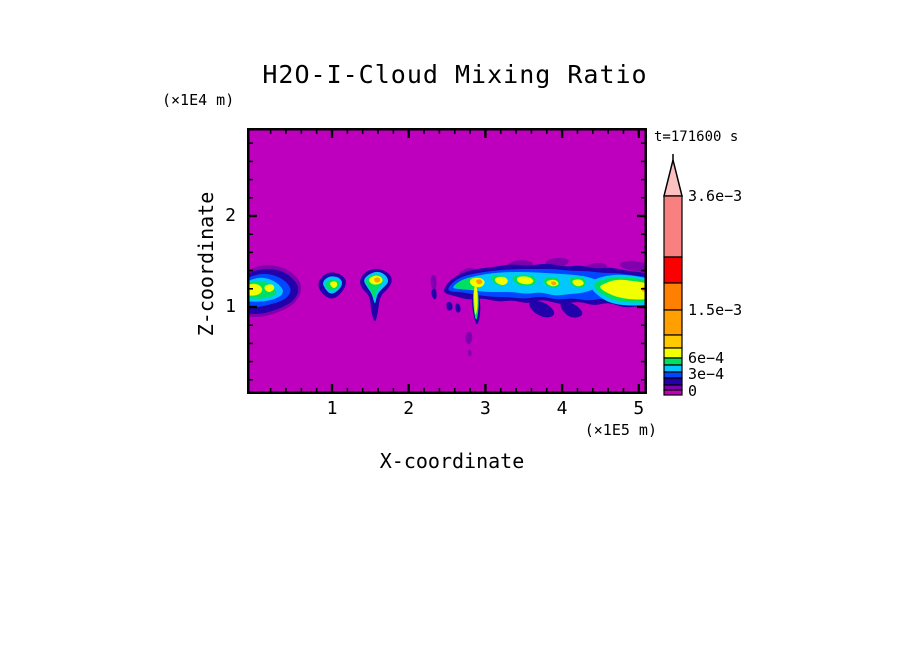 The height and width of the screenshot is (654, 904). What do you see at coordinates (620, 430) in the screenshot?
I see `x-axis-unit-label: (×1E5 m)` at bounding box center [620, 430].